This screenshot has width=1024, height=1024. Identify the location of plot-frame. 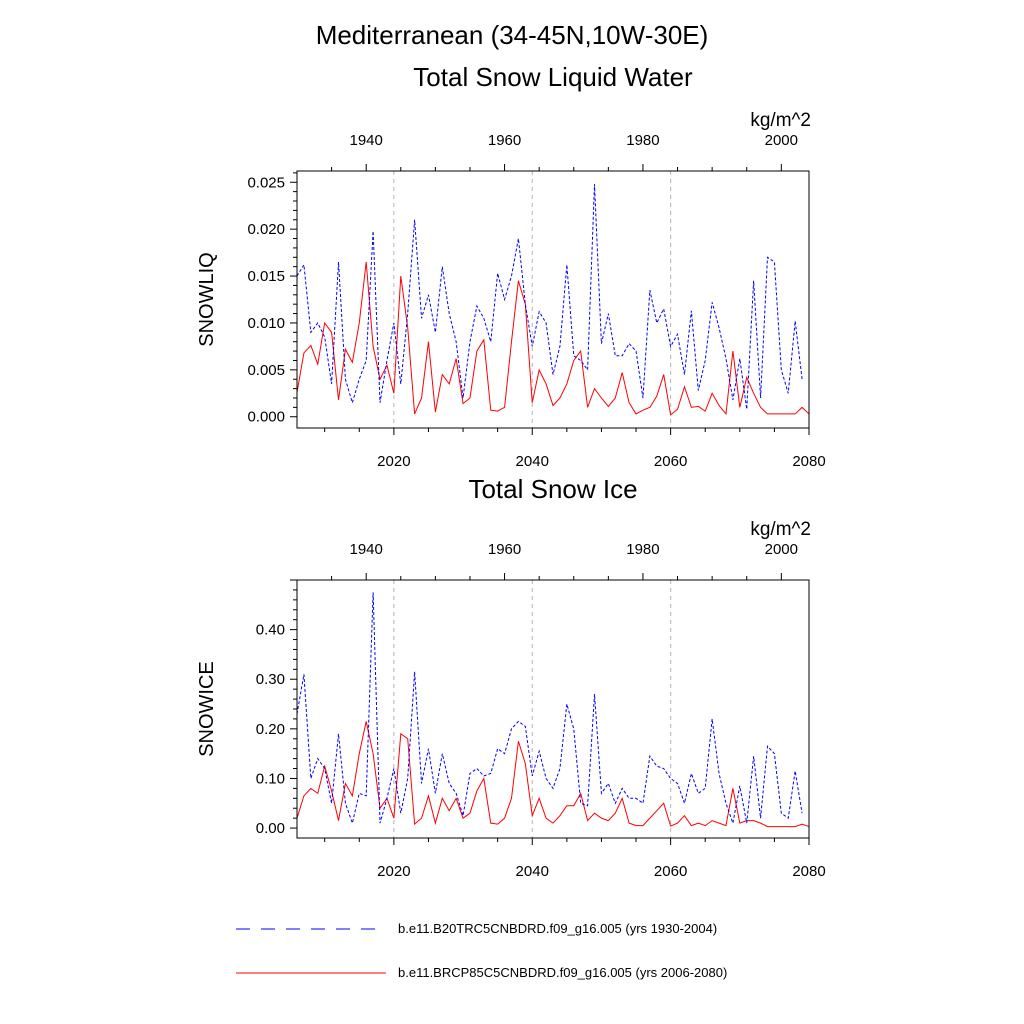
(553, 299).